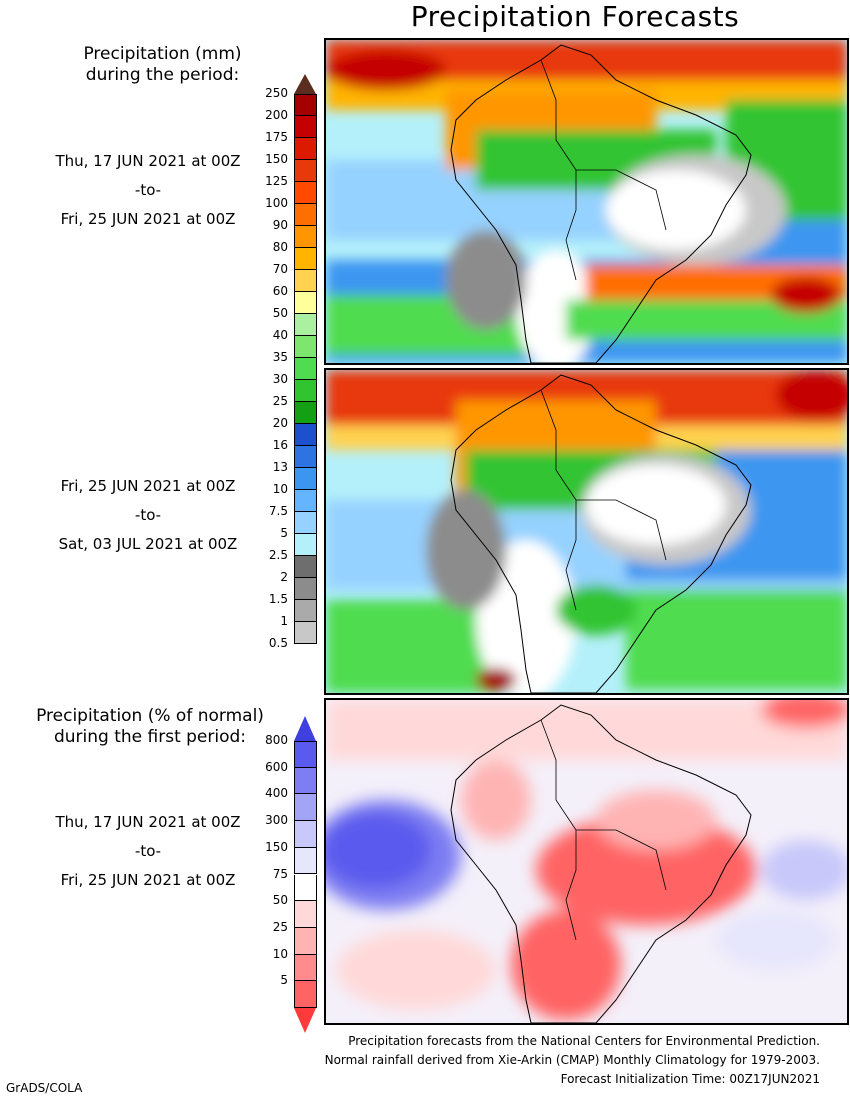 The height and width of the screenshot is (1100, 850). I want to click on mm_legend-tick-label: 70, so click(280, 269).